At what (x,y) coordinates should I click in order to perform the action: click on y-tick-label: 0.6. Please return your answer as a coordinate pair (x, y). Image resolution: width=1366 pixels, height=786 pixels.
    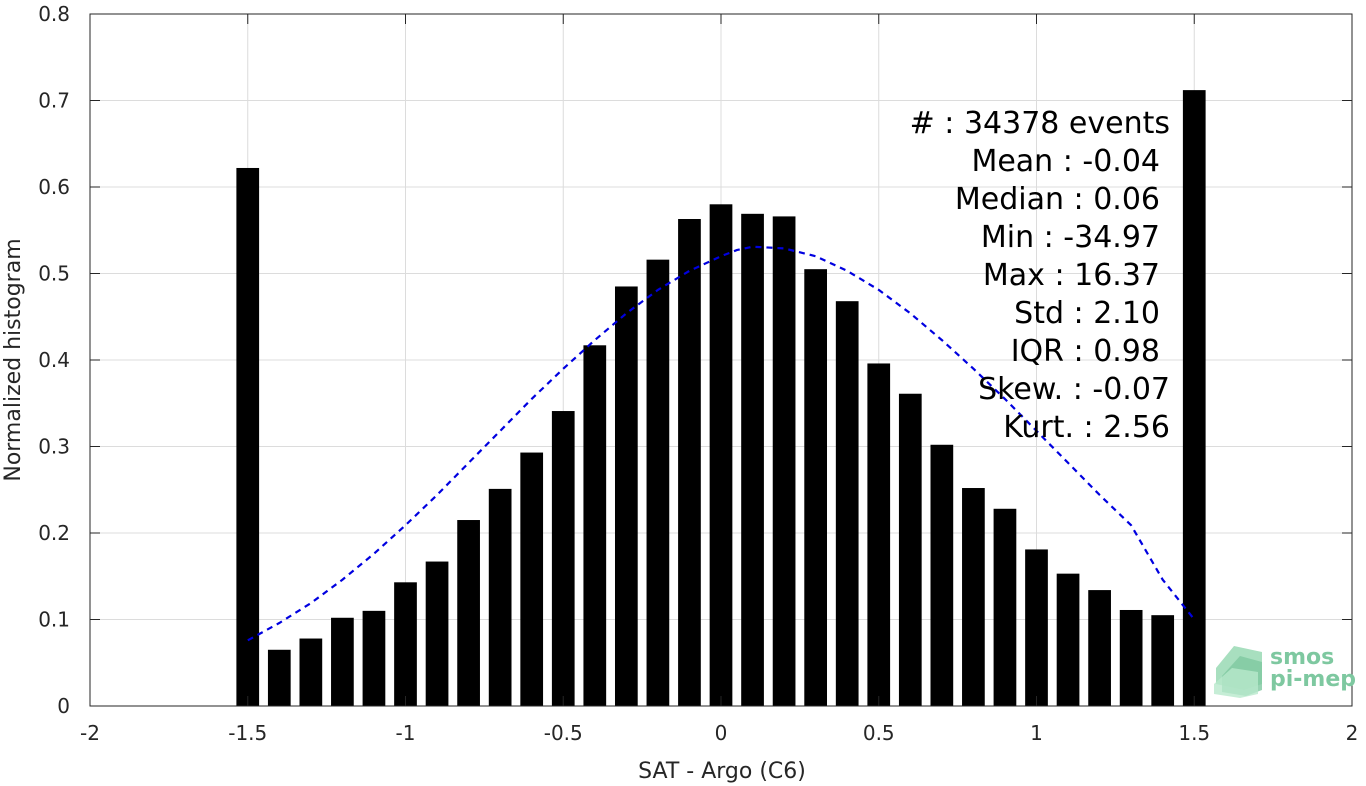
    Looking at the image, I should click on (54, 187).